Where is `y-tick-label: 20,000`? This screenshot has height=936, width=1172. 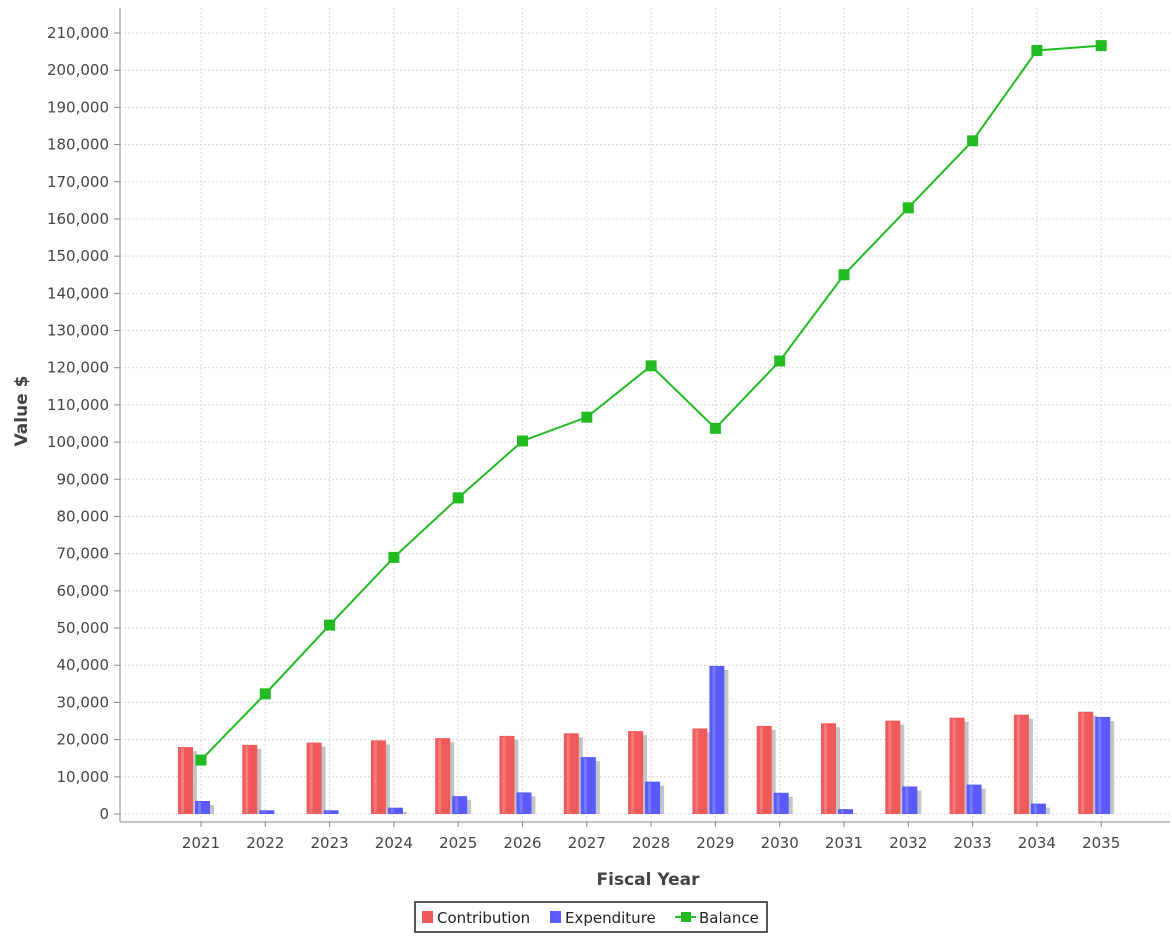
y-tick-label: 20,000 is located at coordinates (83, 740).